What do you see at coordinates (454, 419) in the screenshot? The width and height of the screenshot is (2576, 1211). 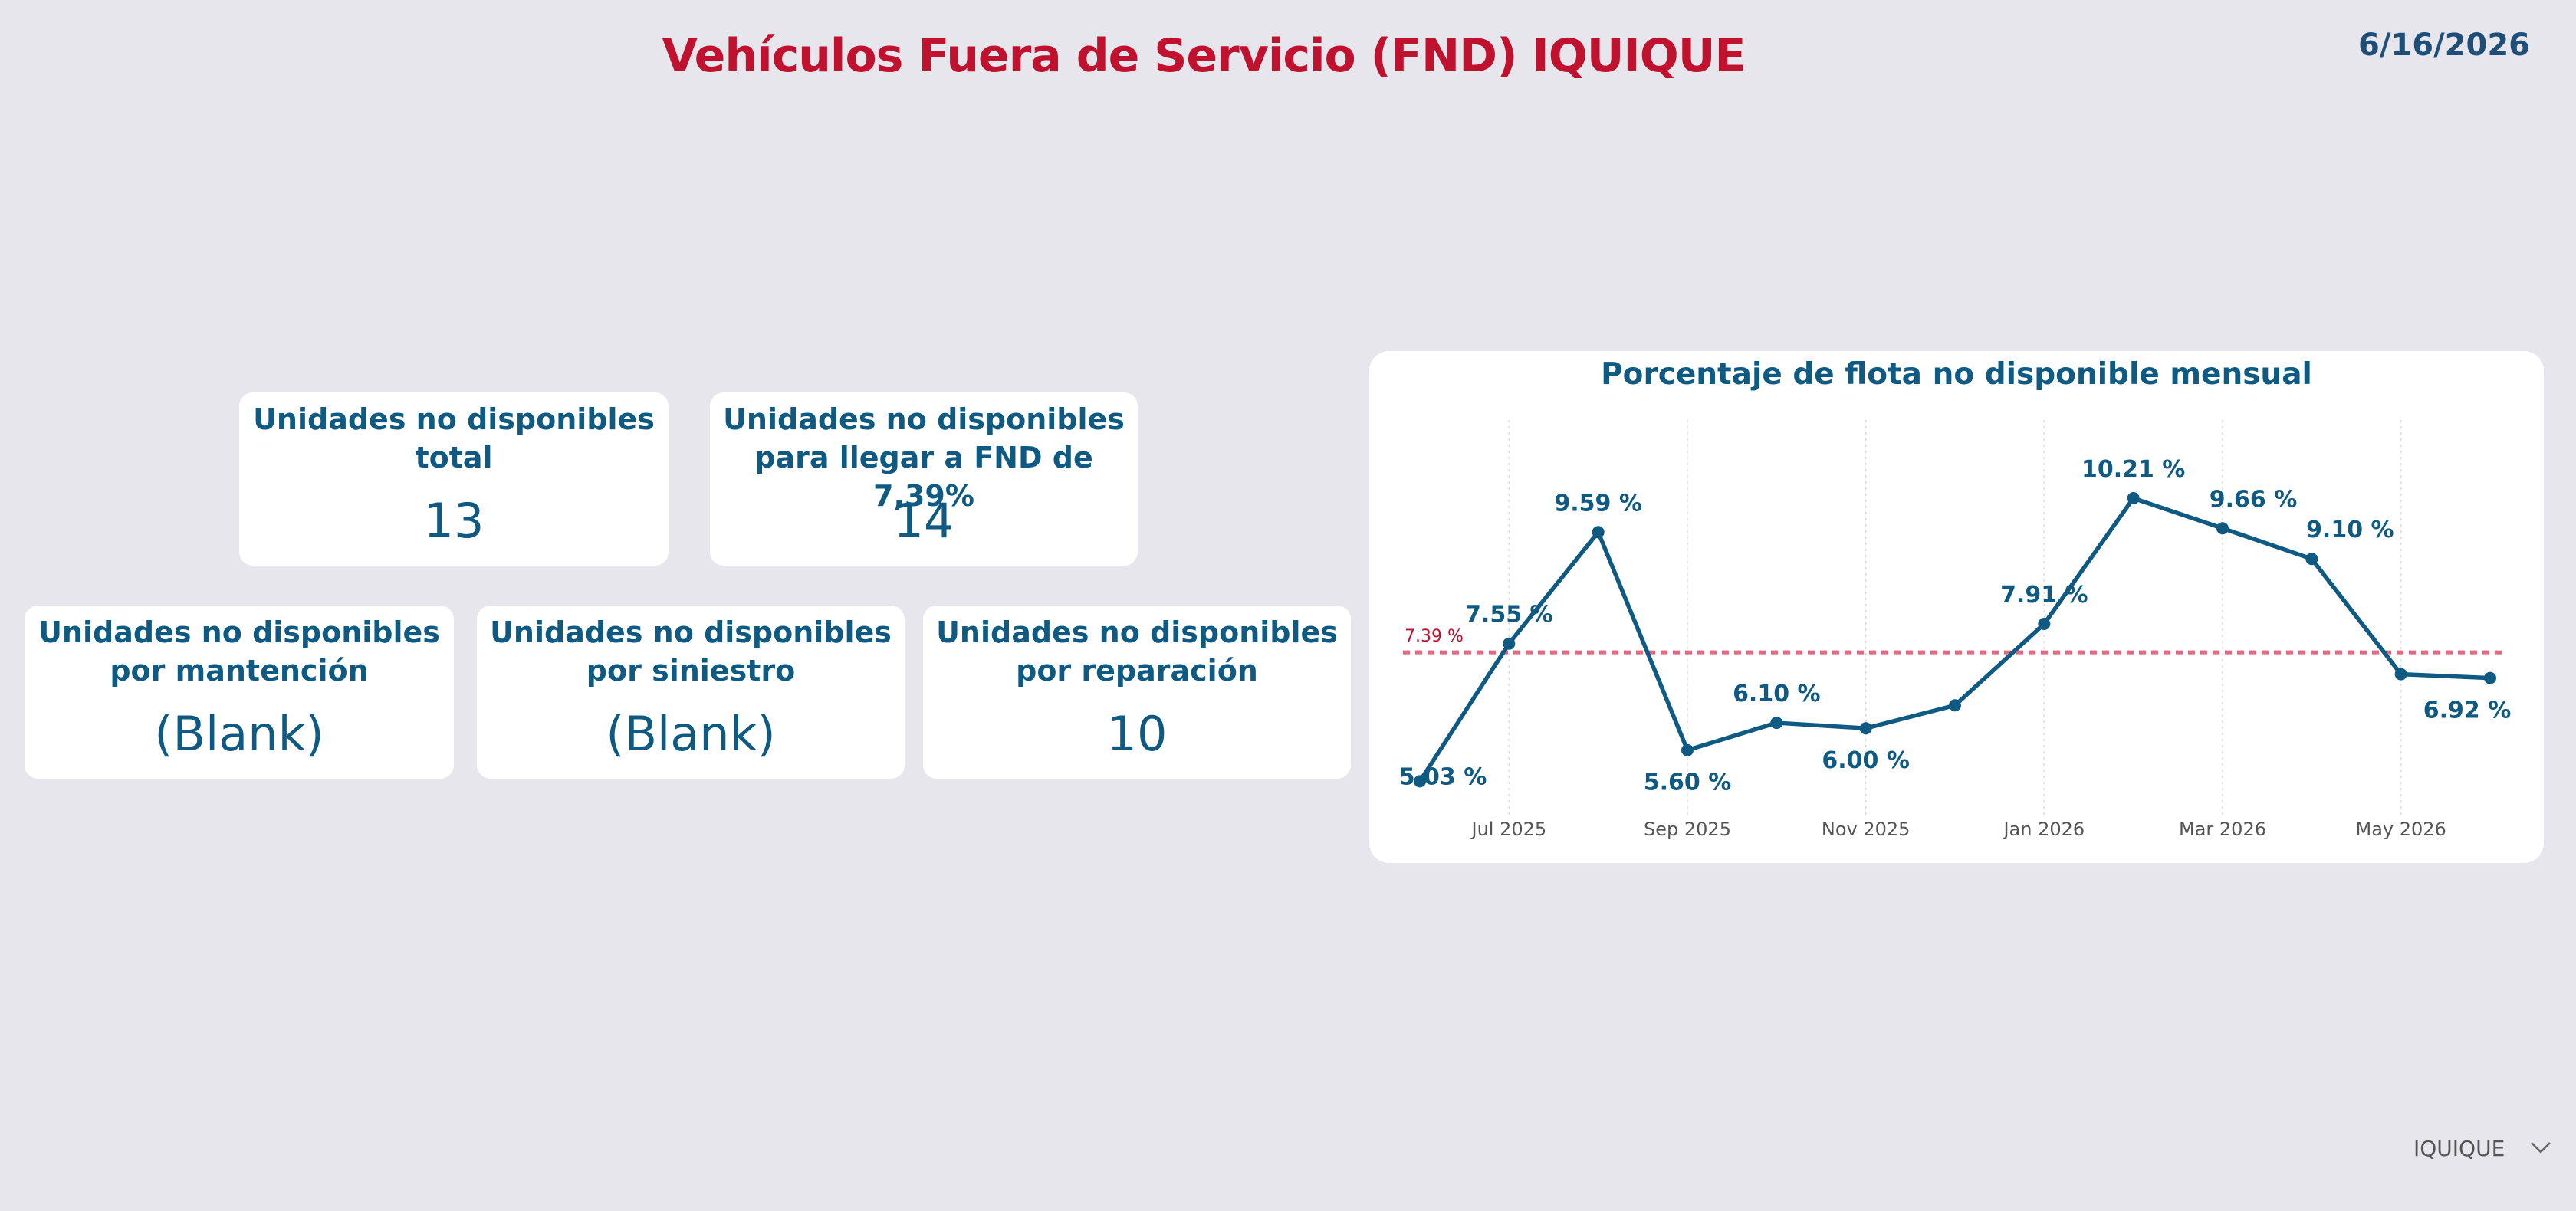 I see `card-total-label-line1: Unidades no disponibles` at bounding box center [454, 419].